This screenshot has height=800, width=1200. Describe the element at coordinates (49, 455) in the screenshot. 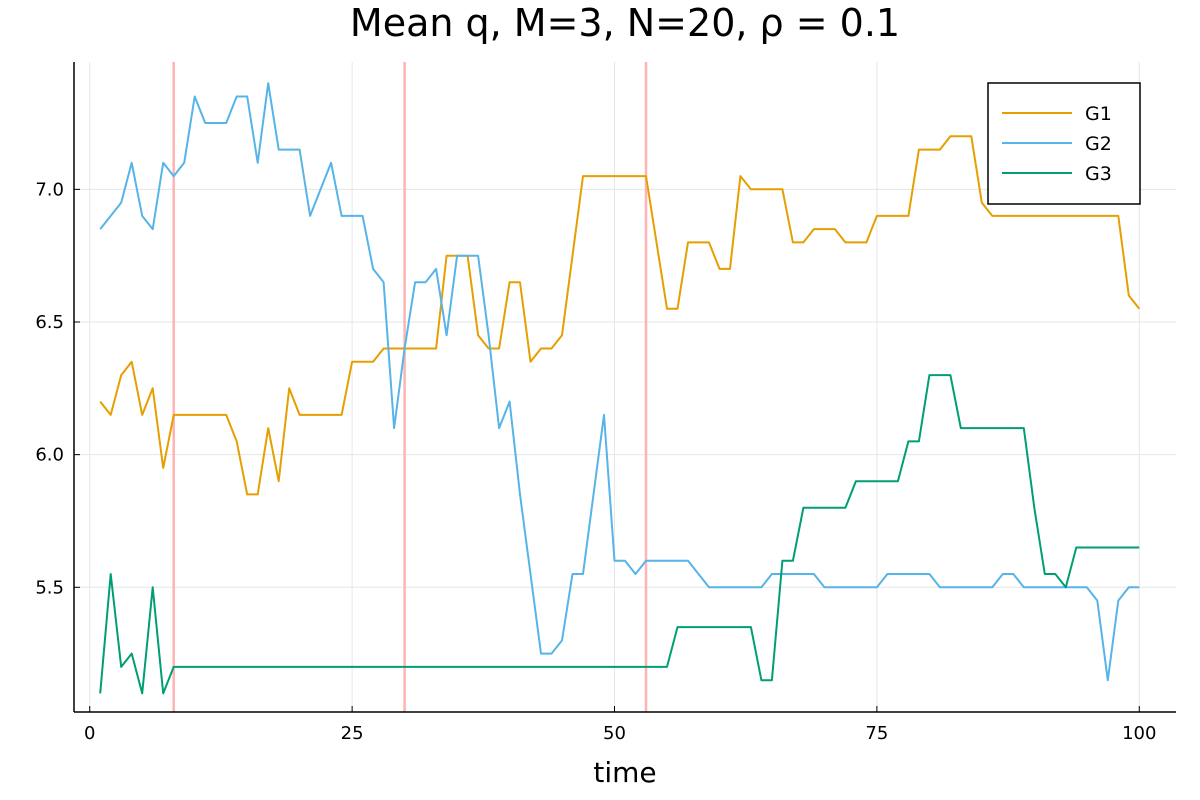

I see `y-tick-label-1: 6.0` at that location.